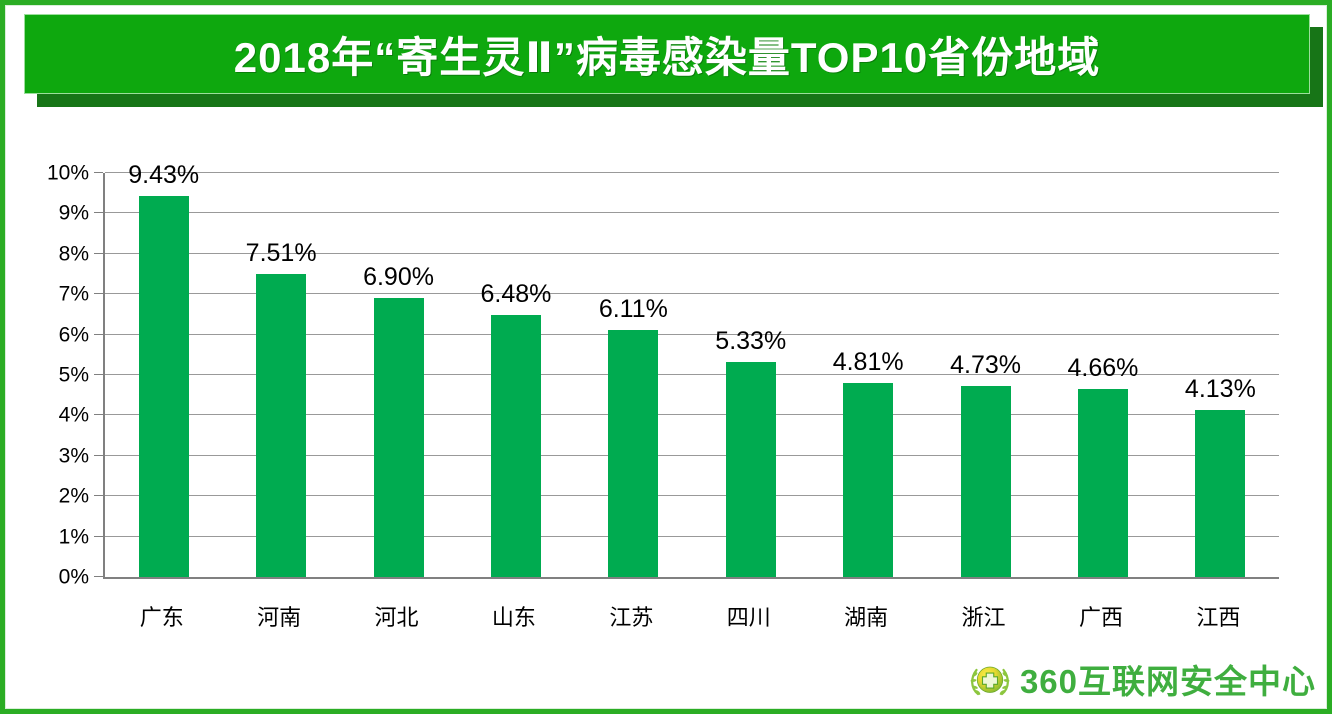 This screenshot has width=1332, height=714. I want to click on x-axis-label: 江西, so click(1218, 617).